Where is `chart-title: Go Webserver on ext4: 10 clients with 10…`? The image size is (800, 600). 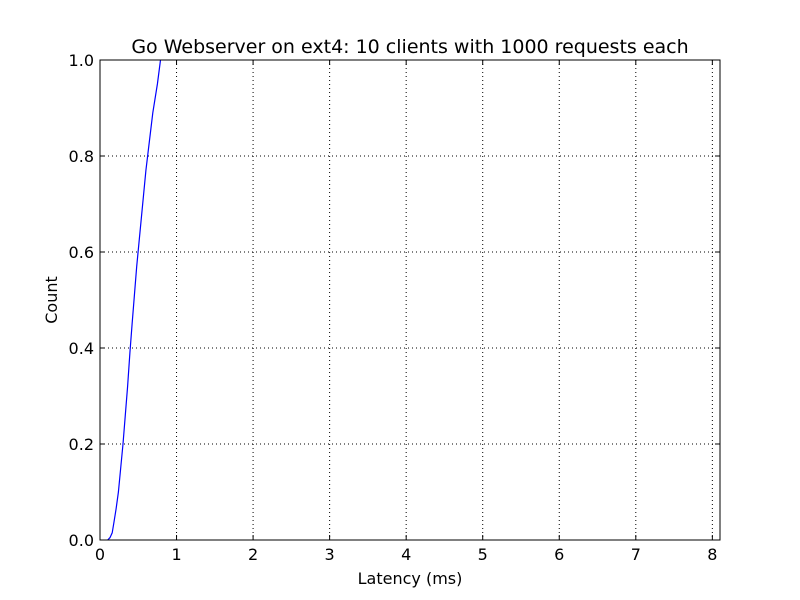 chart-title: Go Webserver on ext4: 10 clients with 10… is located at coordinates (409, 47).